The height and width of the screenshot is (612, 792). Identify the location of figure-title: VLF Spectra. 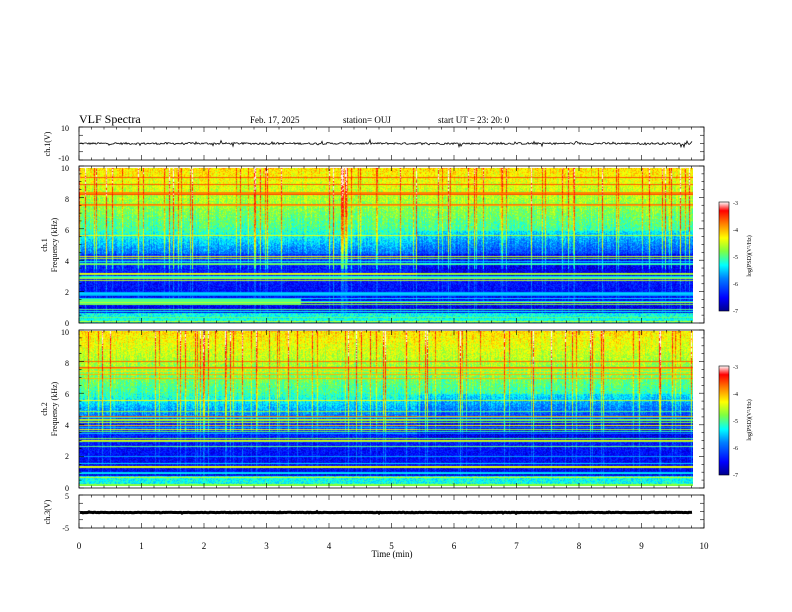
(110, 119).